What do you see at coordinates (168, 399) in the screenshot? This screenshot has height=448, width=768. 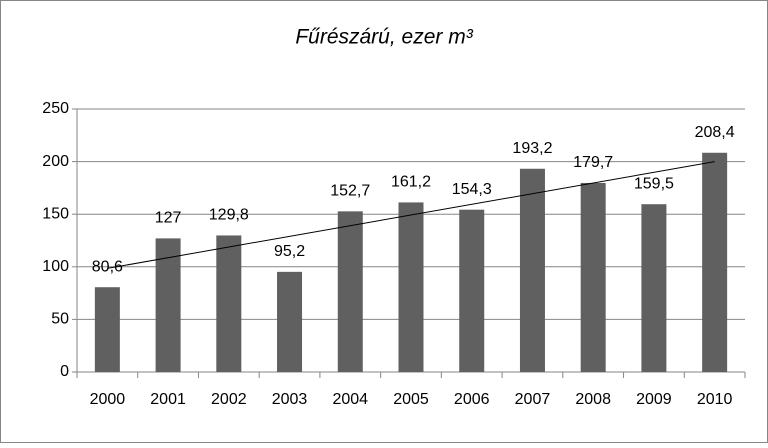 I see `x-tick-label: 2001` at bounding box center [168, 399].